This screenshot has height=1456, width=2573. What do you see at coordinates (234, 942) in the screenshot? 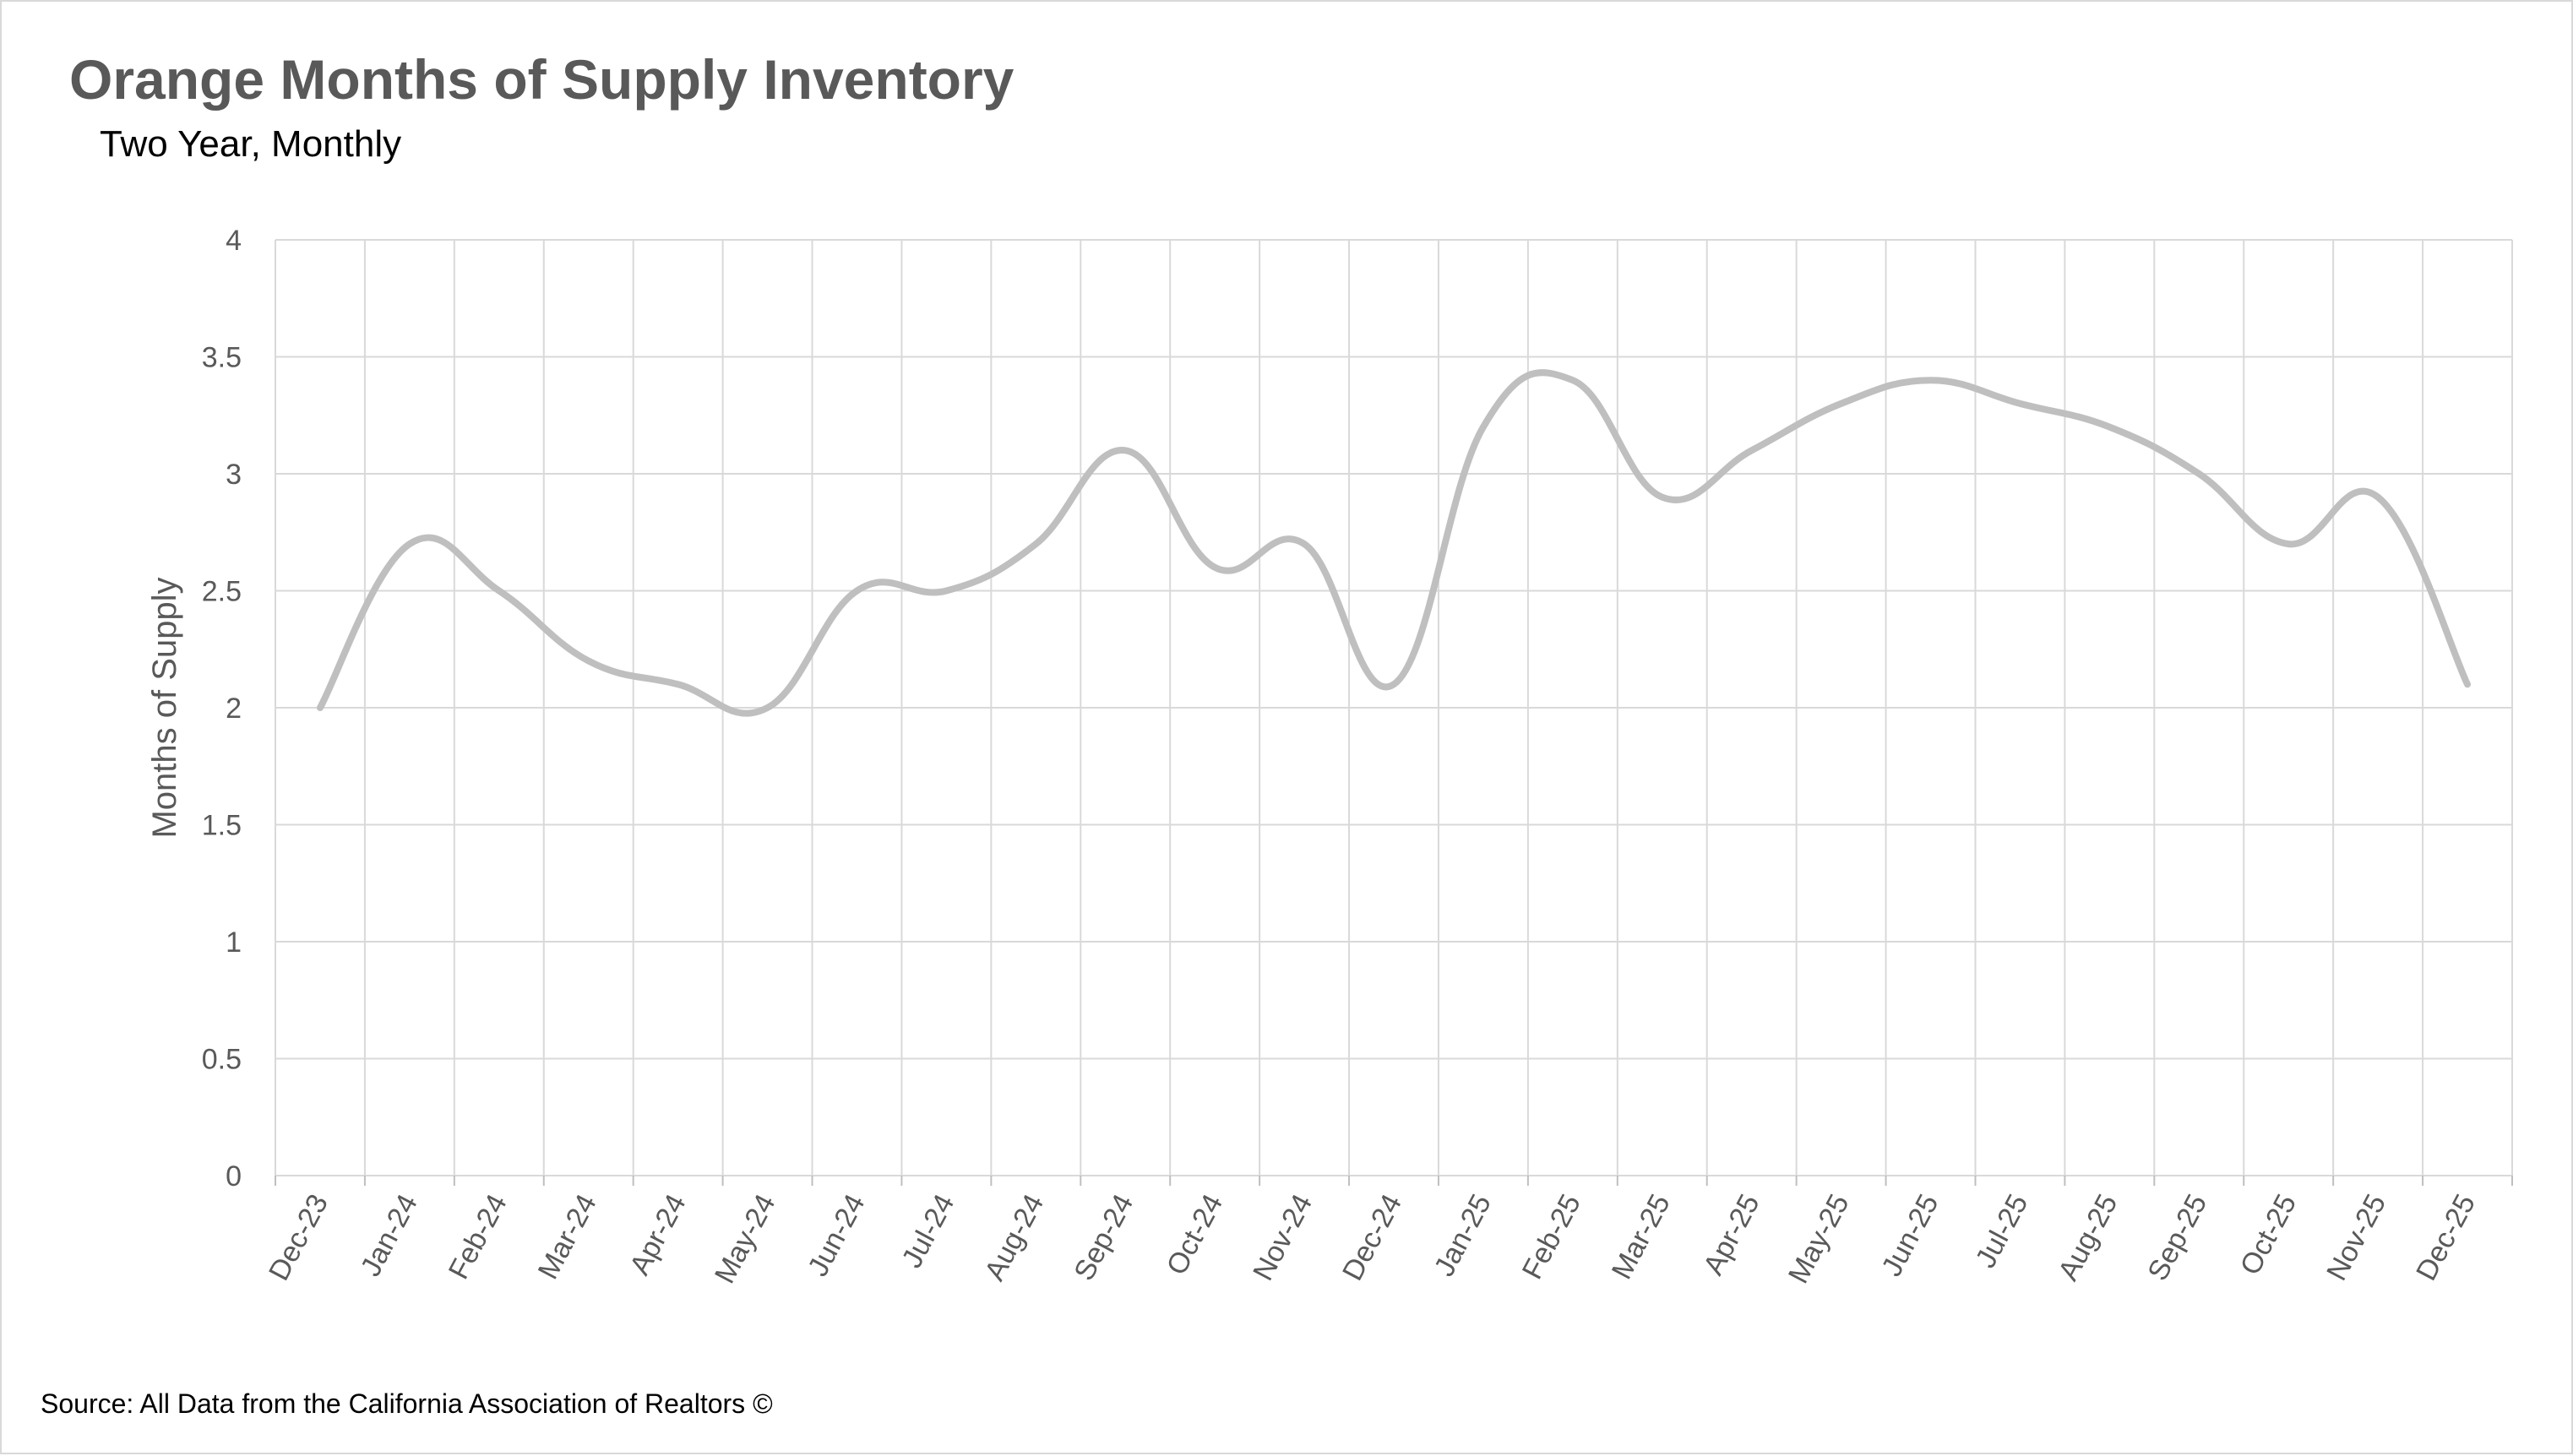
I see `y-tick-label: 1` at bounding box center [234, 942].